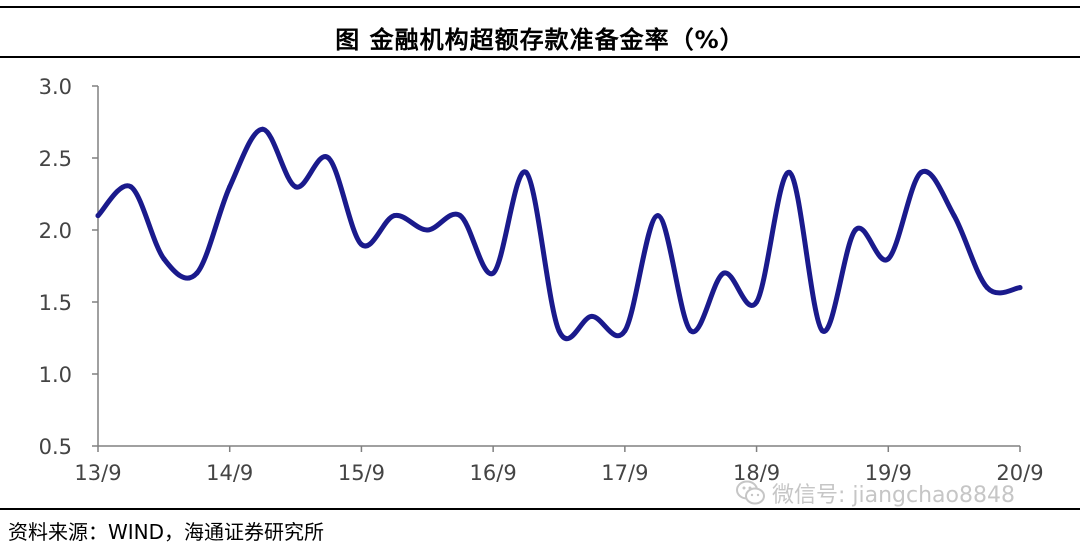 The image size is (1080, 545). I want to click on title-bar: 图 金融机构超额存款准备金率（%）, so click(540, 32).